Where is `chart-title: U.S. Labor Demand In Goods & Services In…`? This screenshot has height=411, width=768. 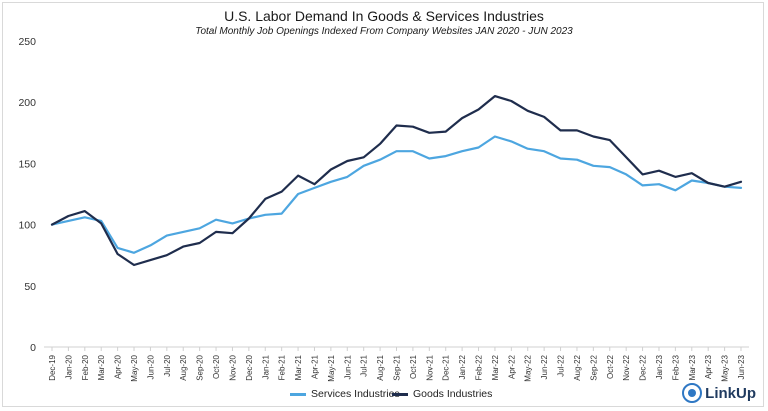
chart-title: U.S. Labor Demand In Goods & Services In… is located at coordinates (384, 16).